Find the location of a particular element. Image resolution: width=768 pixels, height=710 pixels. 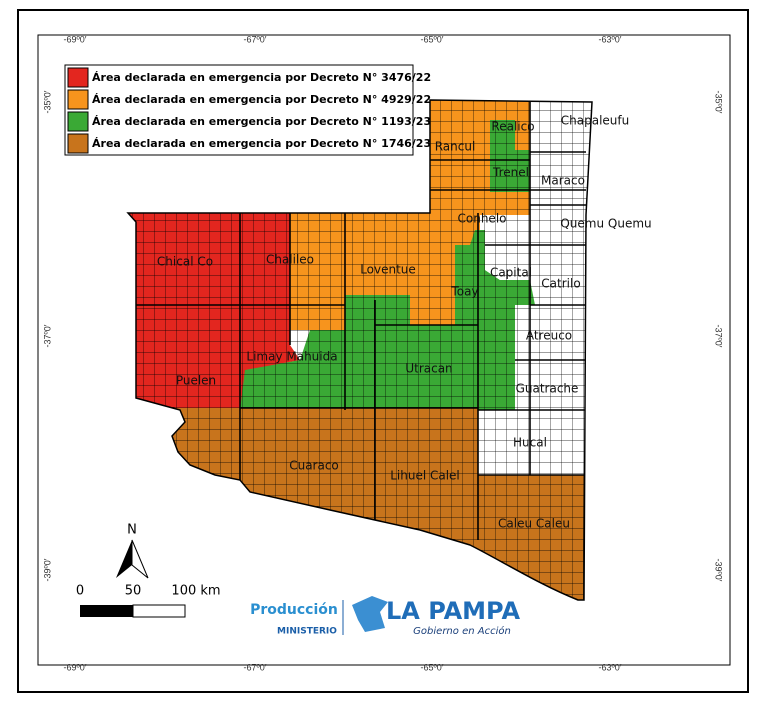

scale-label: 0 is located at coordinates (80, 591).